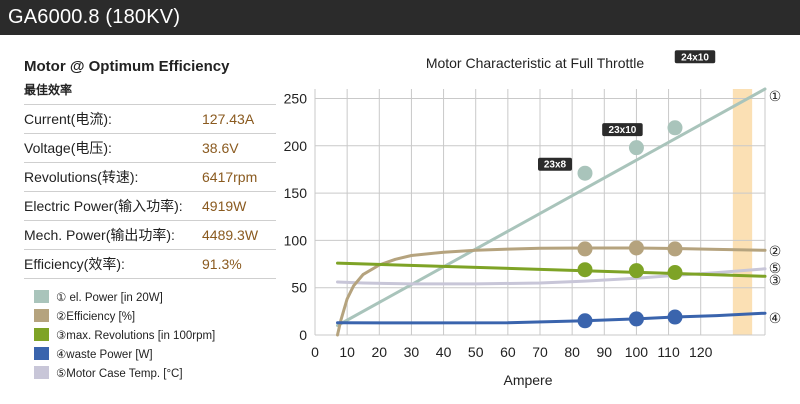 The width and height of the screenshot is (800, 404). Describe the element at coordinates (775, 97) in the screenshot. I see `series-end-marker: ①` at that location.